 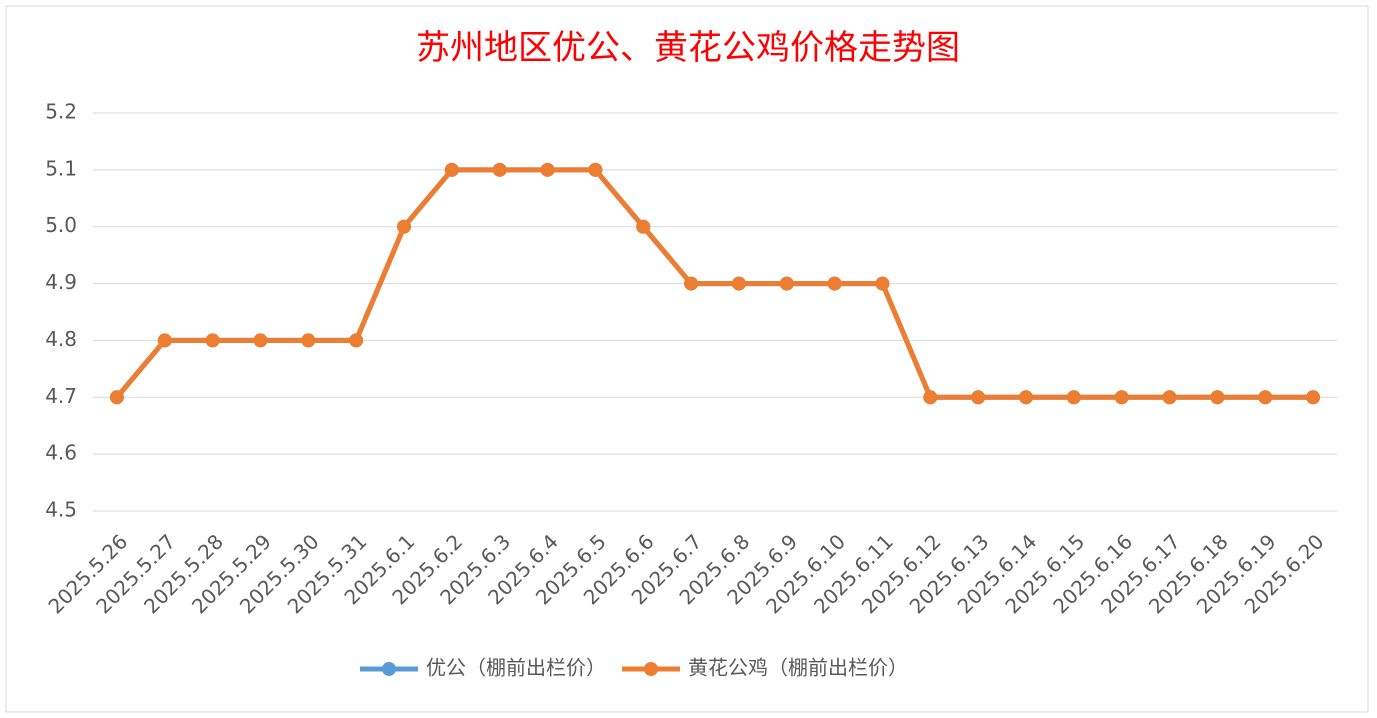 What do you see at coordinates (61, 168) in the screenshot?
I see `y-tick-label: 5.1` at bounding box center [61, 168].